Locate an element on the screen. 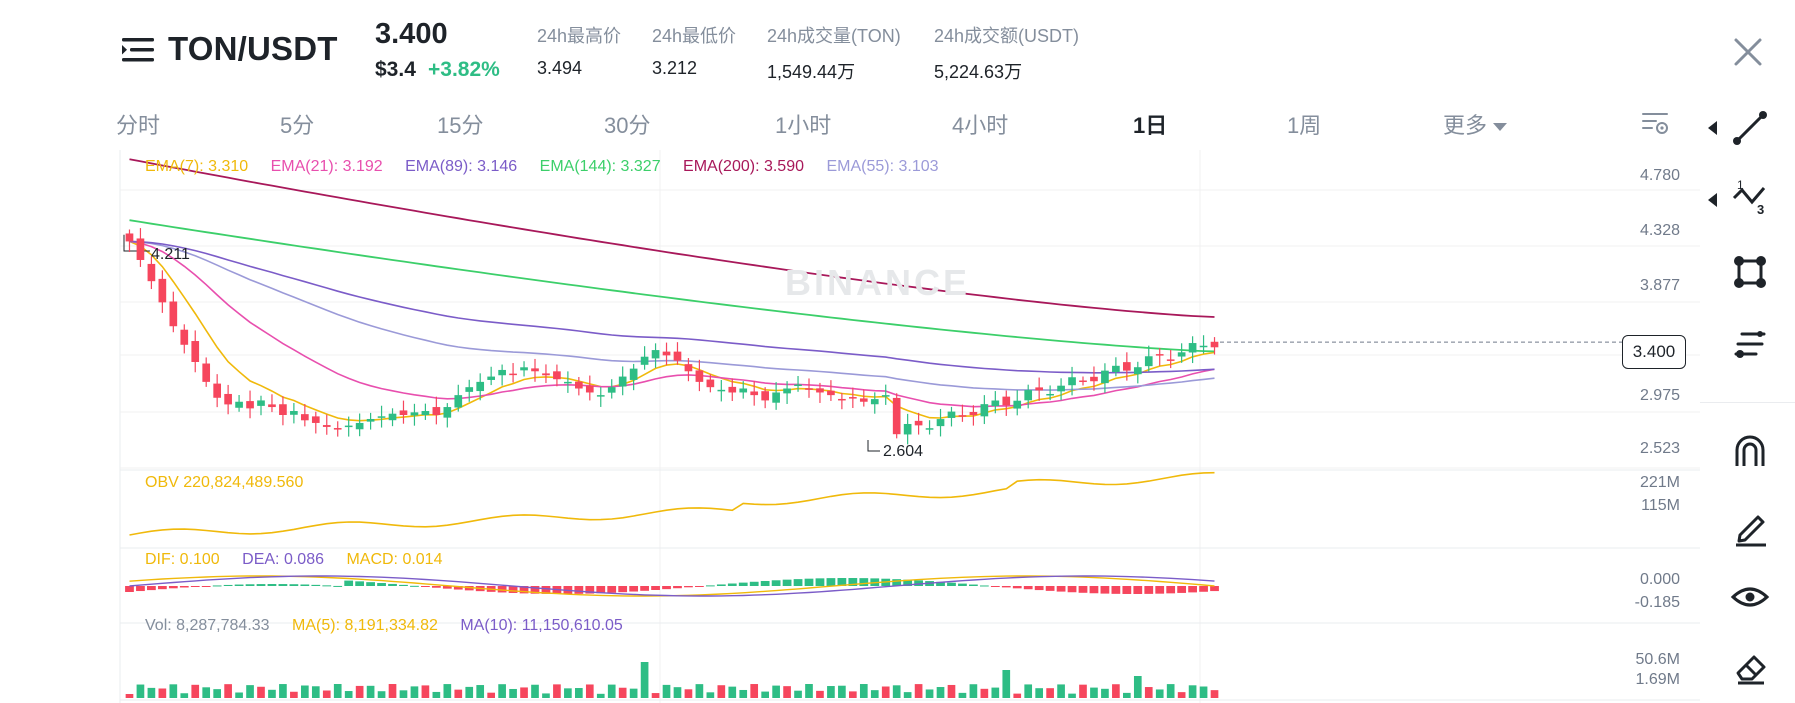  tab-1w: 1周 is located at coordinates (1304, 125).